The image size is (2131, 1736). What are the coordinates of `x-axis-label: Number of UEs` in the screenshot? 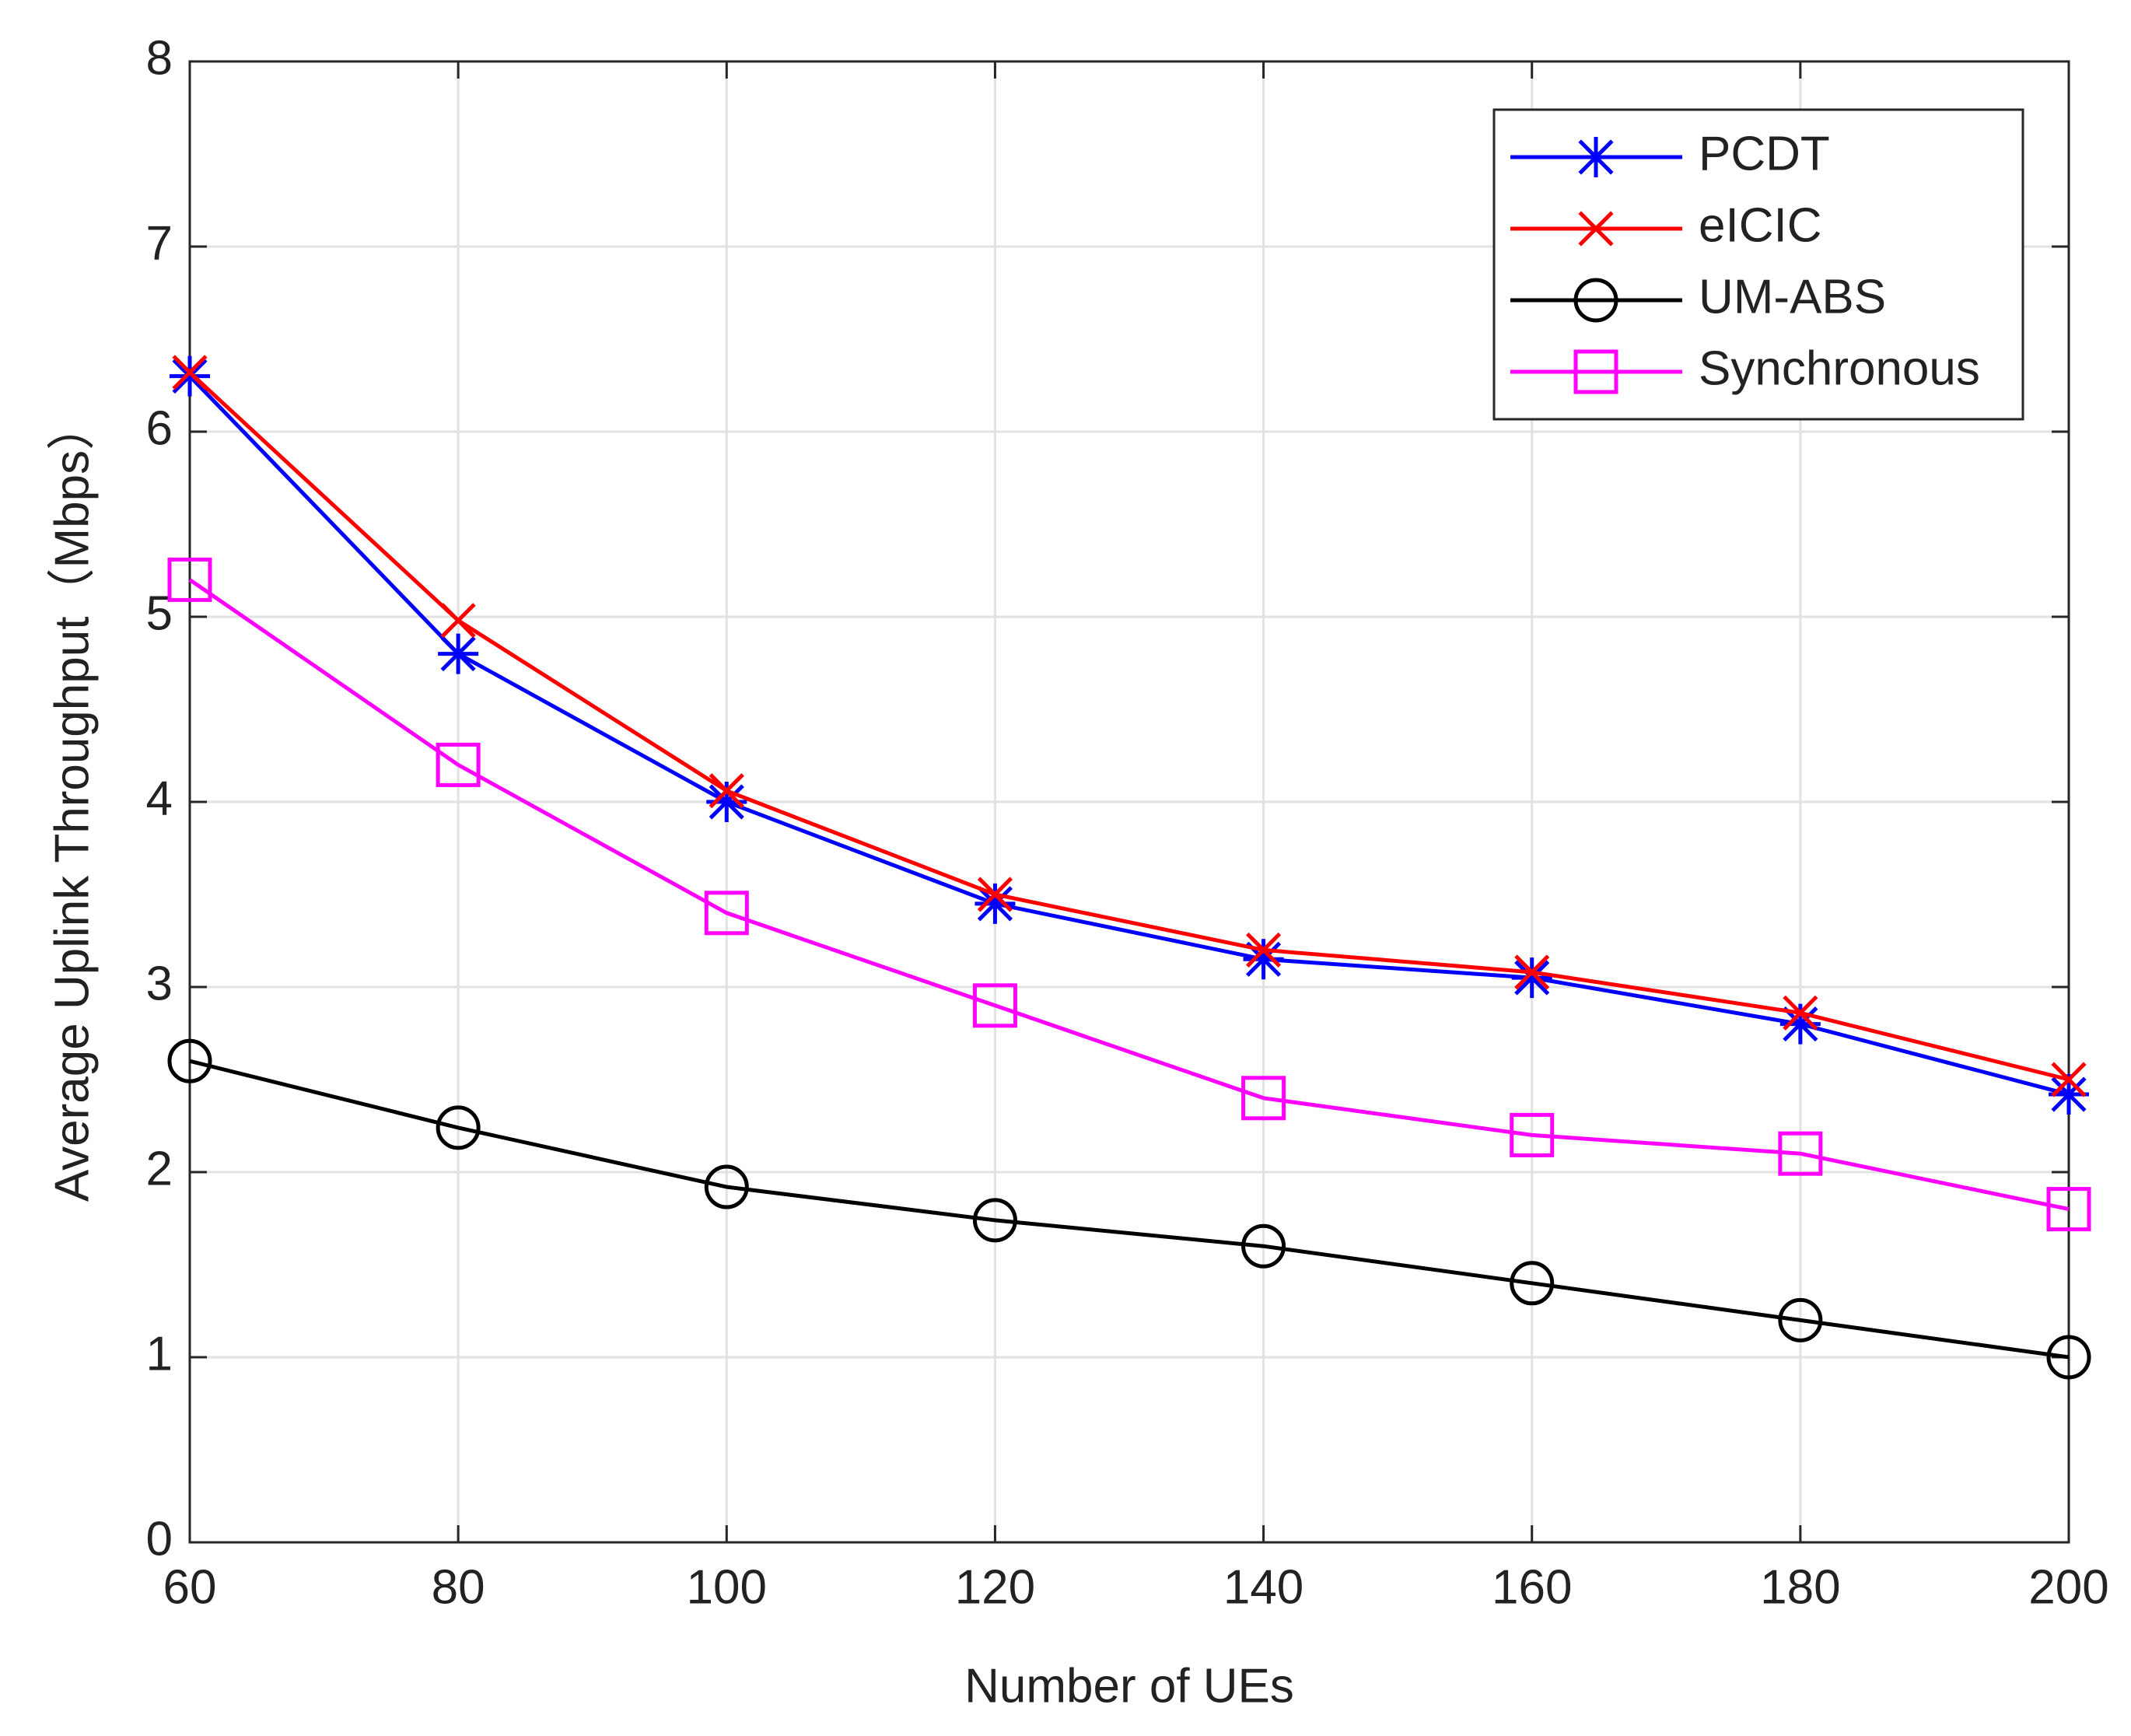 It's located at (1129, 1686).